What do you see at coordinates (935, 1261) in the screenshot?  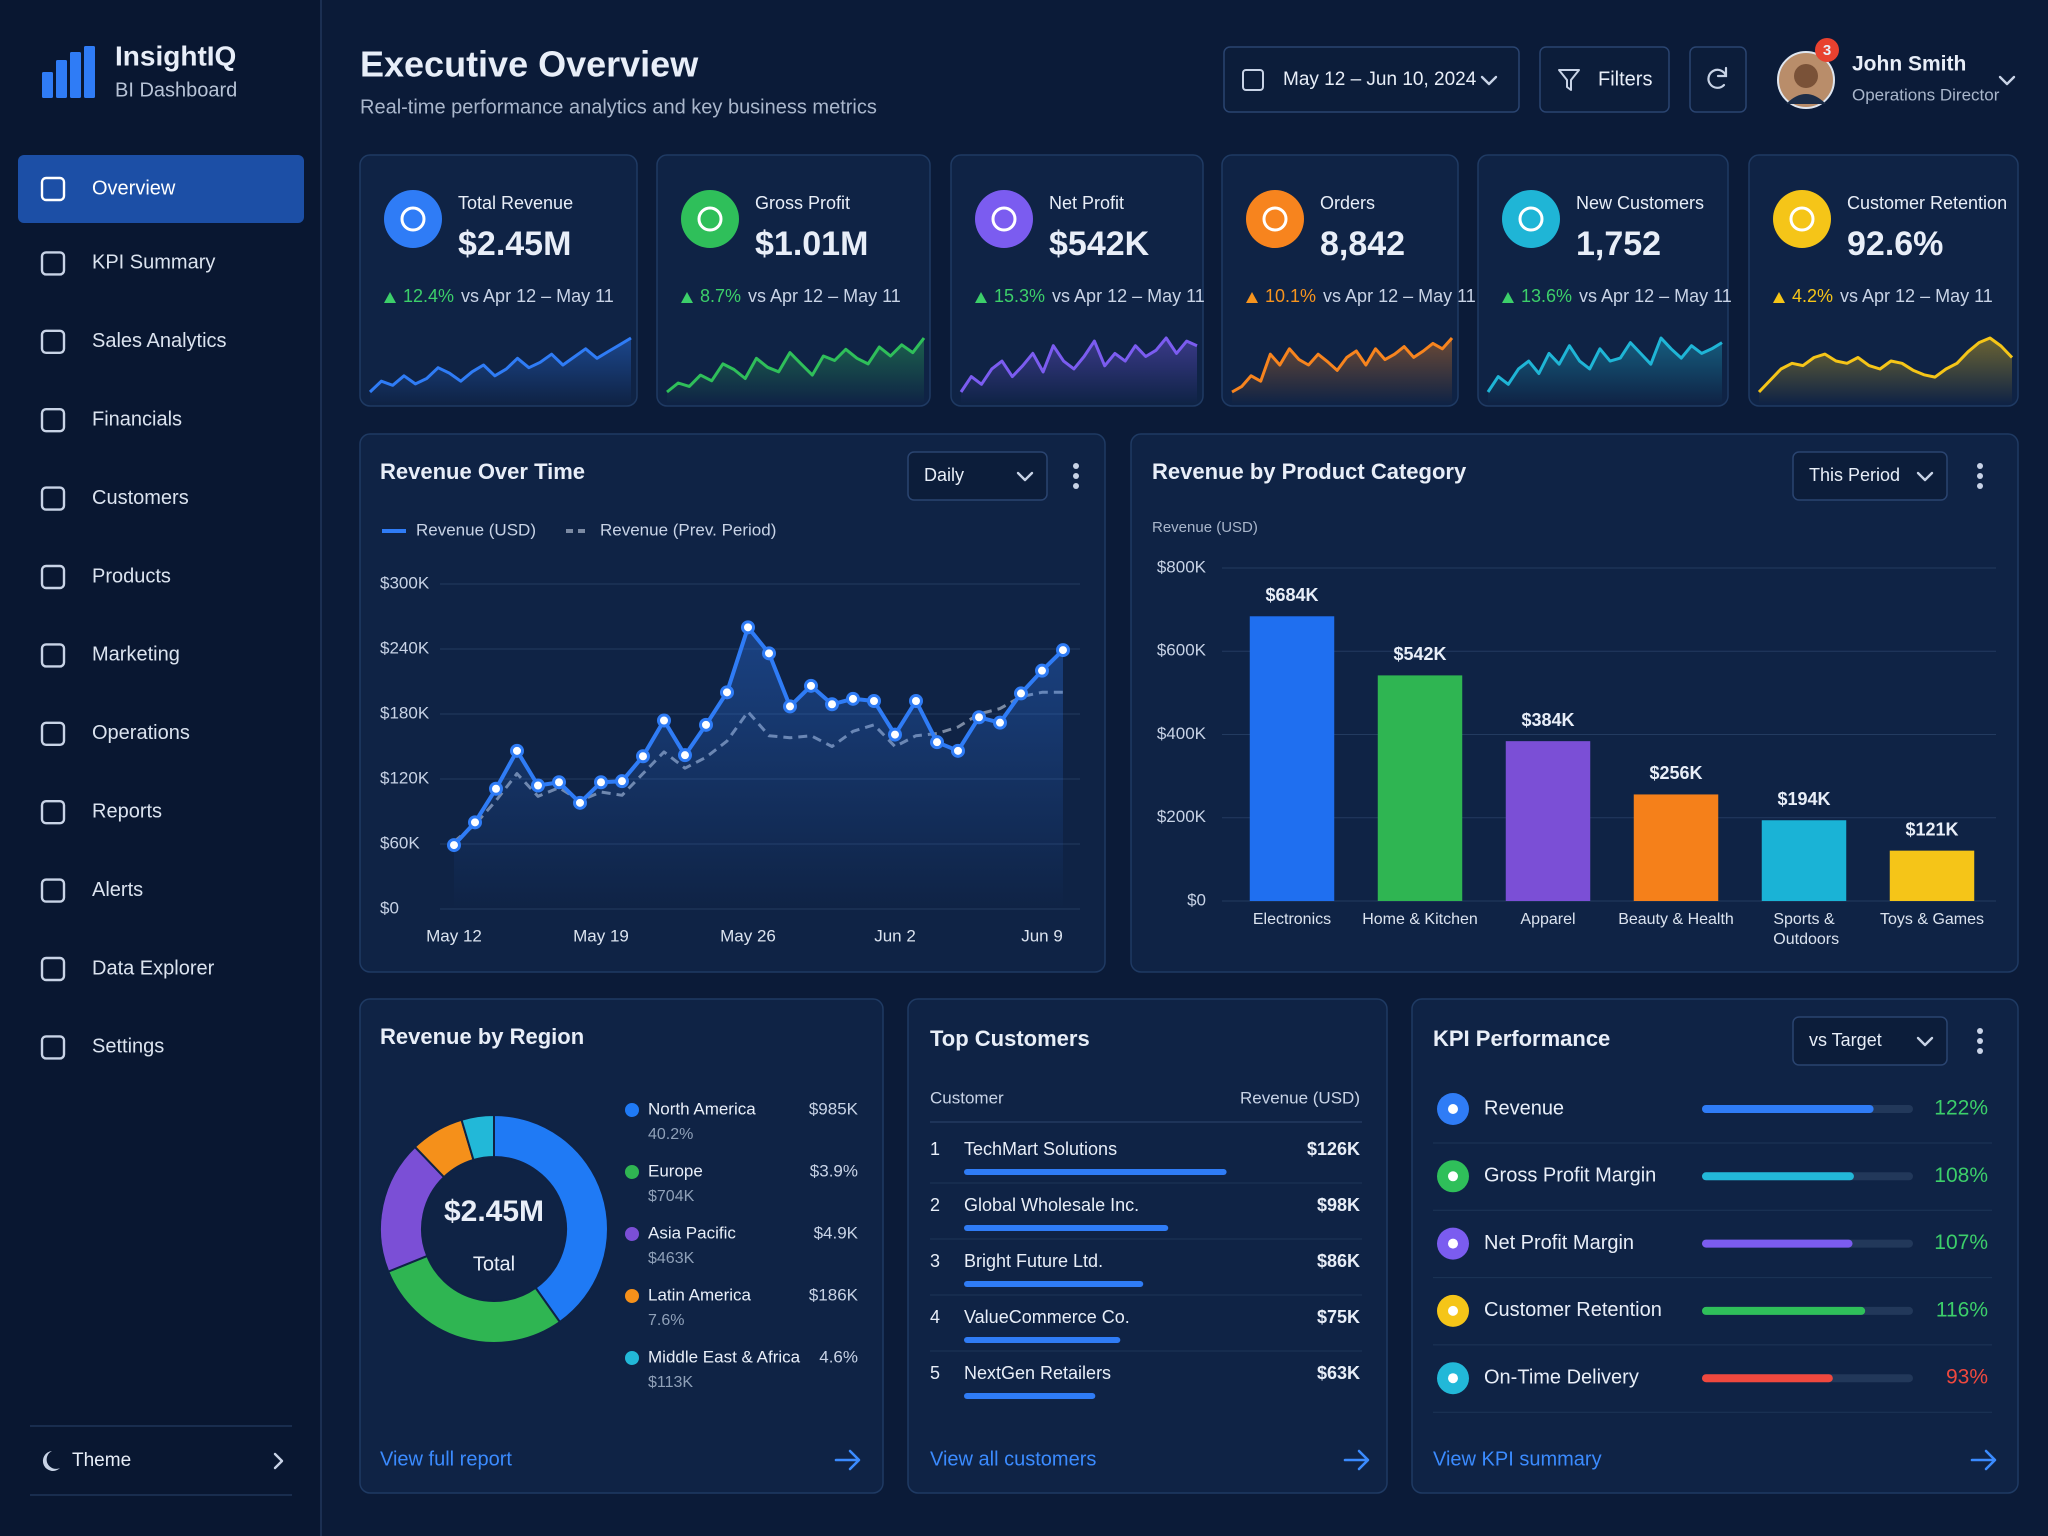 I see `rank: 3` at bounding box center [935, 1261].